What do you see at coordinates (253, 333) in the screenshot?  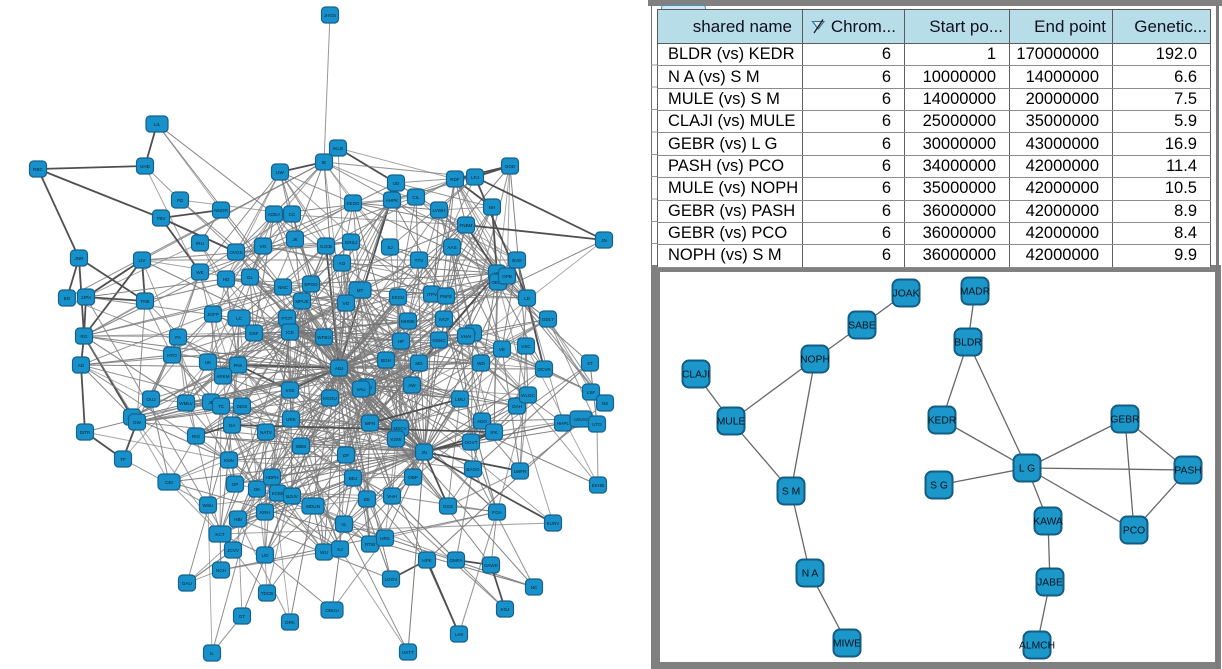 I see `svg-text: DSF` at bounding box center [253, 333].